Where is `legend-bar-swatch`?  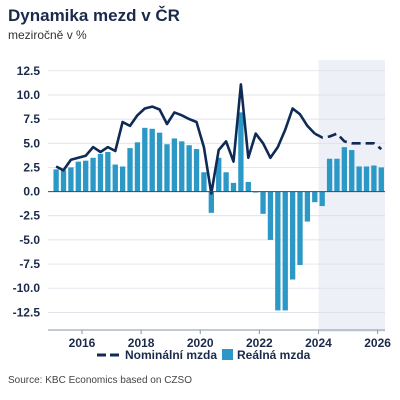
legend-bar-swatch is located at coordinates (227, 354).